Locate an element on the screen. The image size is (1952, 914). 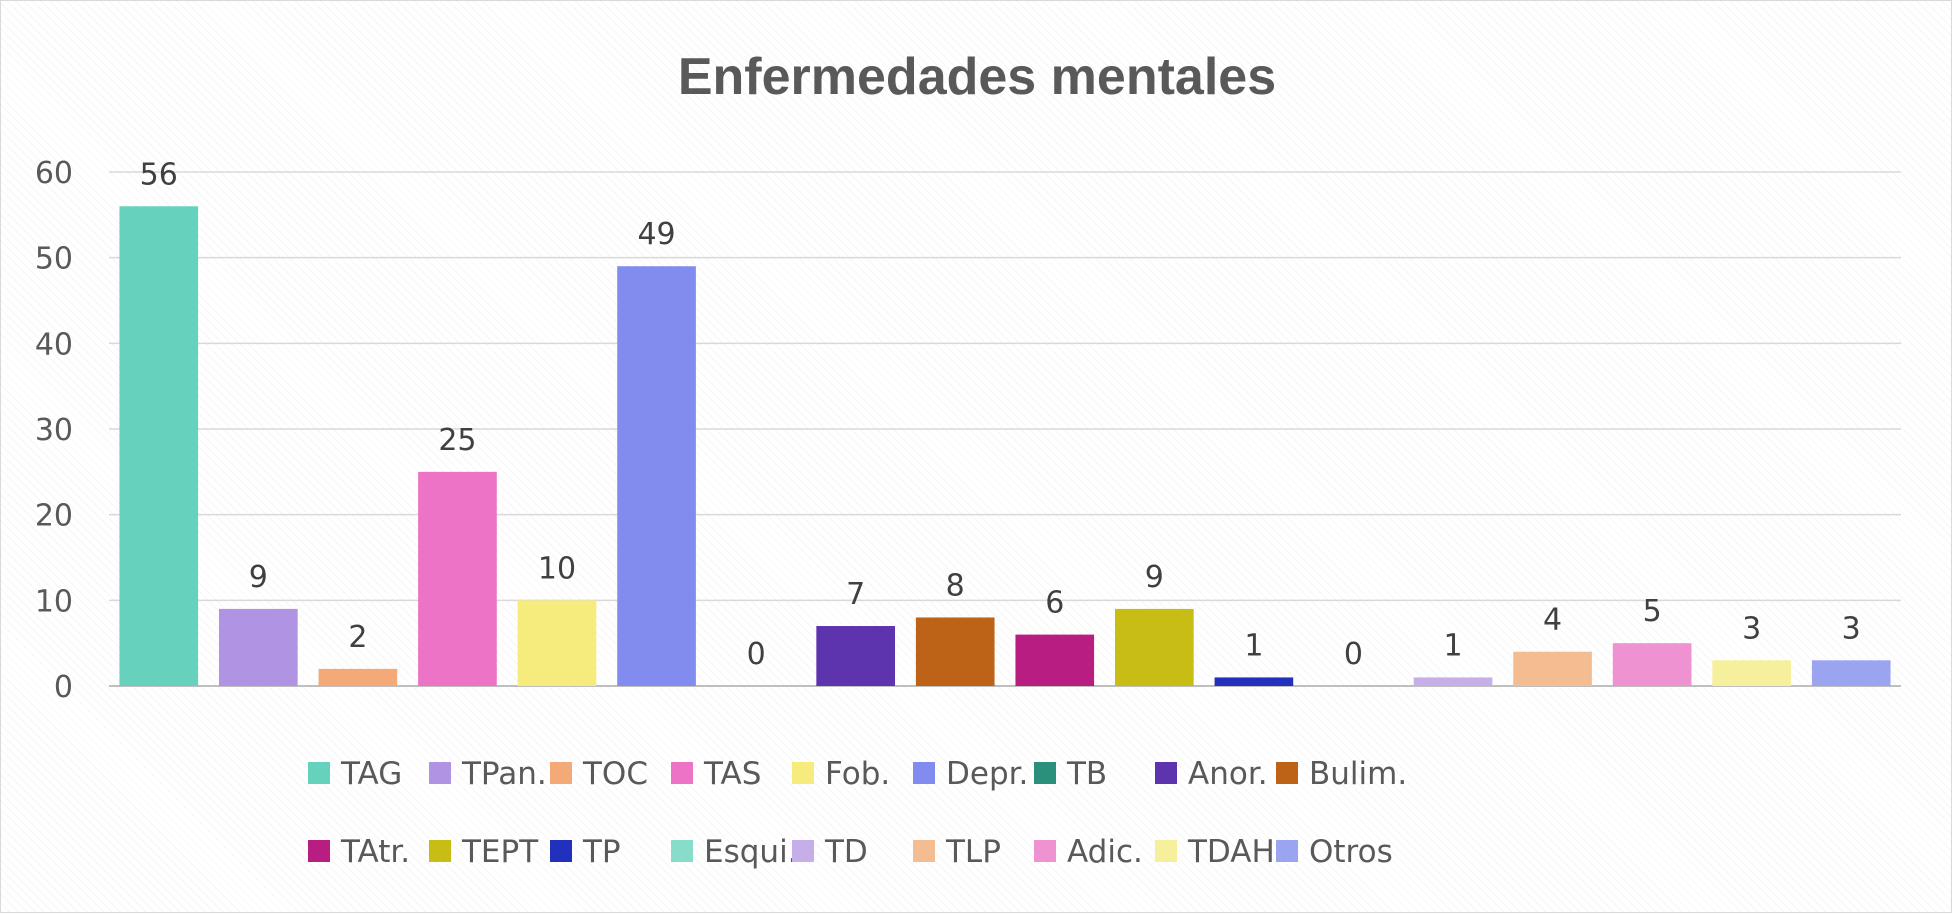
bar-td is located at coordinates (1453, 681).